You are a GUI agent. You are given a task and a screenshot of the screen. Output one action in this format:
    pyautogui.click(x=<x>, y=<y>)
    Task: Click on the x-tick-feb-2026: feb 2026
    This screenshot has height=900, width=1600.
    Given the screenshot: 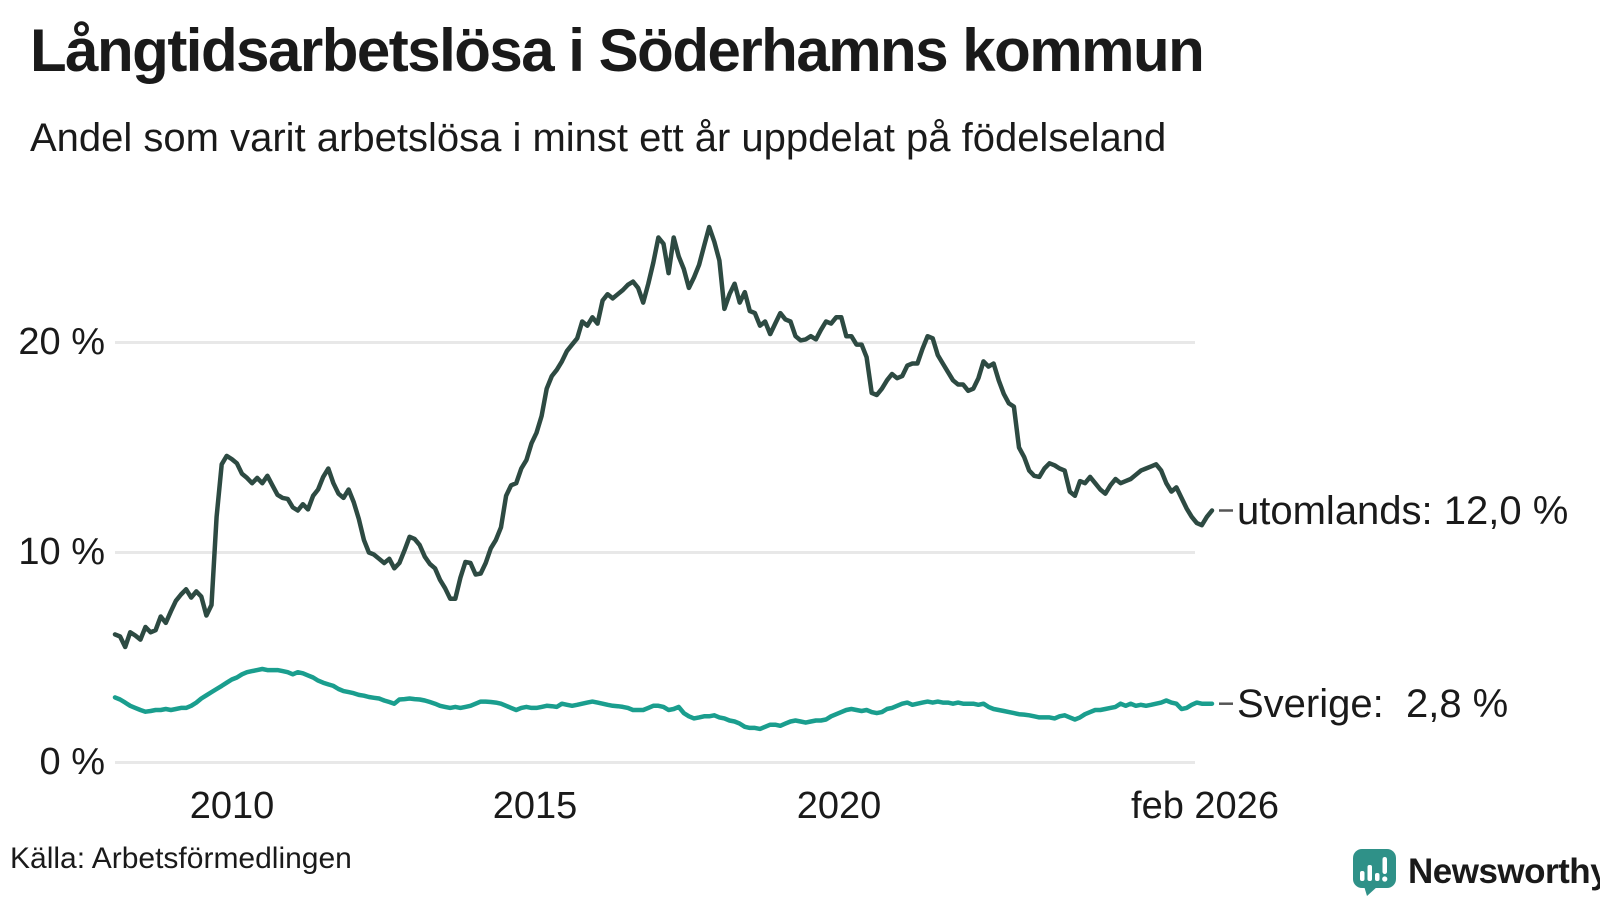 What is the action you would take?
    pyautogui.click(x=1205, y=806)
    